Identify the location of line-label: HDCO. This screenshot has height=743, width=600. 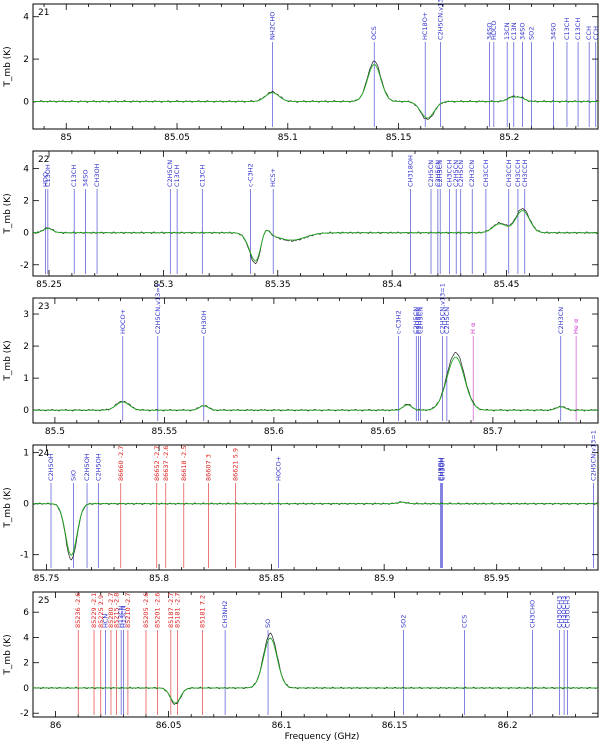
(494, 30).